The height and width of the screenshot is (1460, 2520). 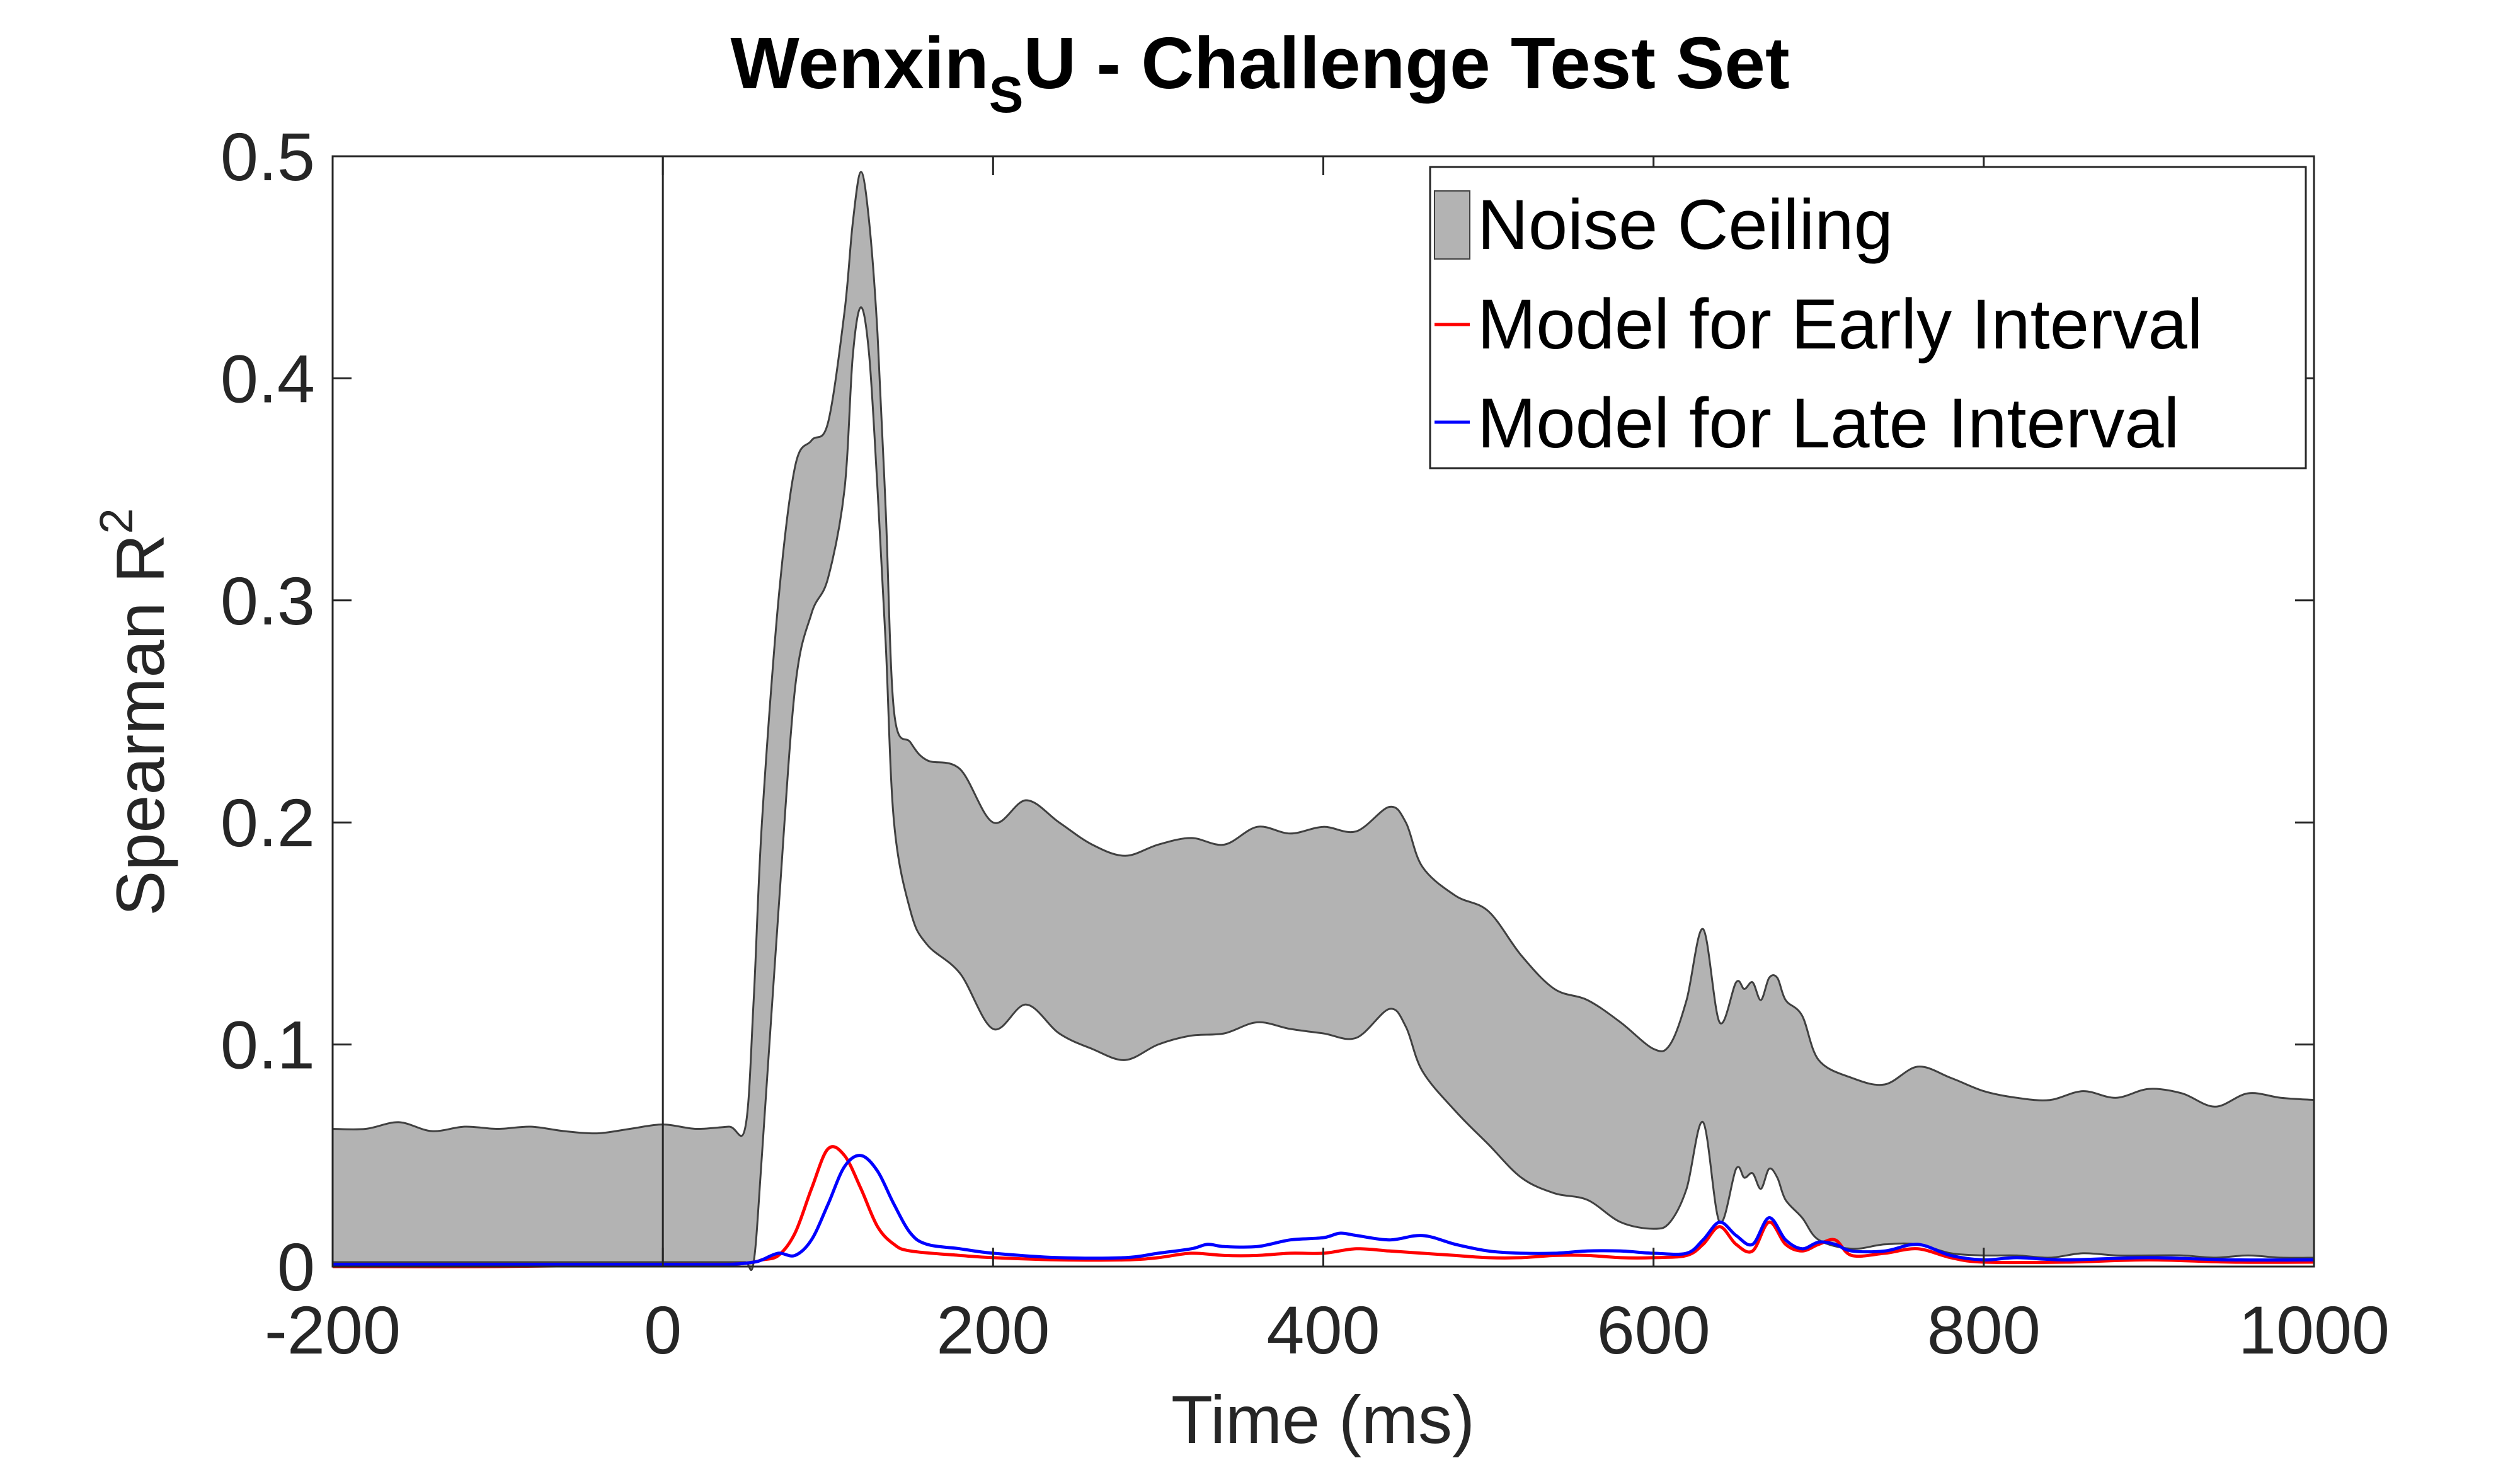 I want to click on legend-box, so click(x=1868, y=318).